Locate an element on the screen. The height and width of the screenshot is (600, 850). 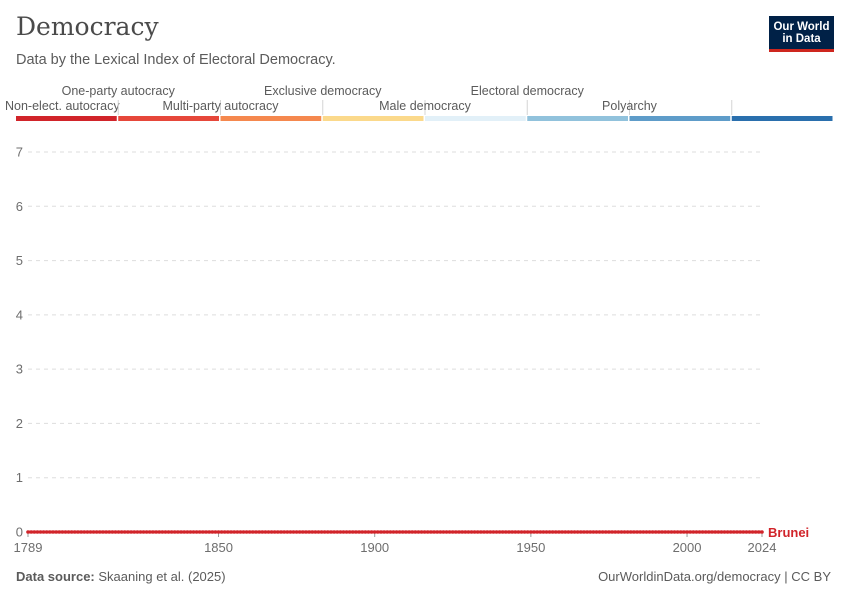
y-tick-label: 4 is located at coordinates (19, 314).